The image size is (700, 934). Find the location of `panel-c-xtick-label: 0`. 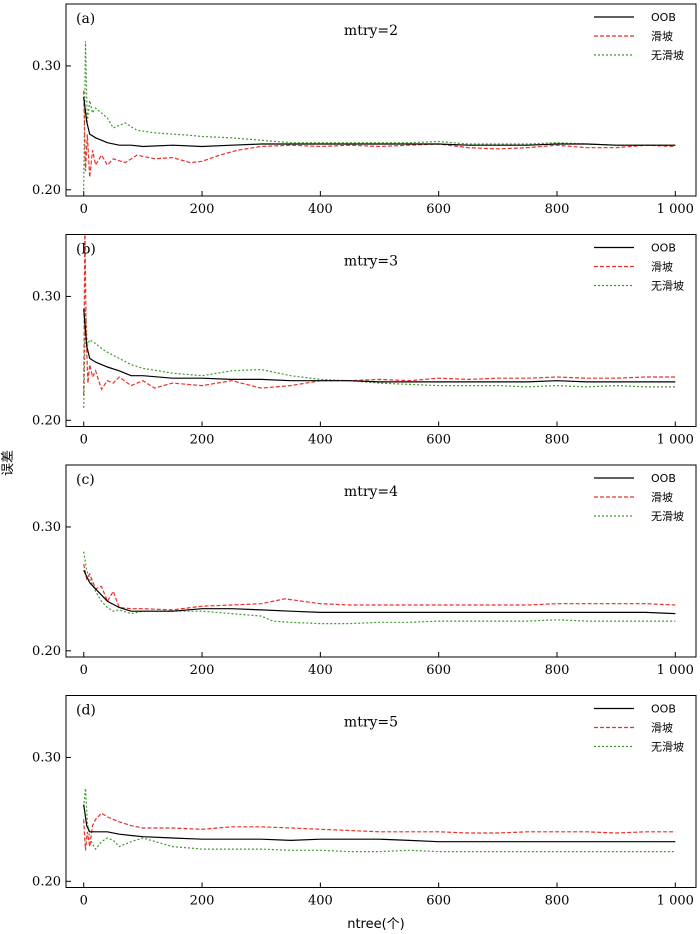

panel-c-xtick-label: 0 is located at coordinates (84, 670).